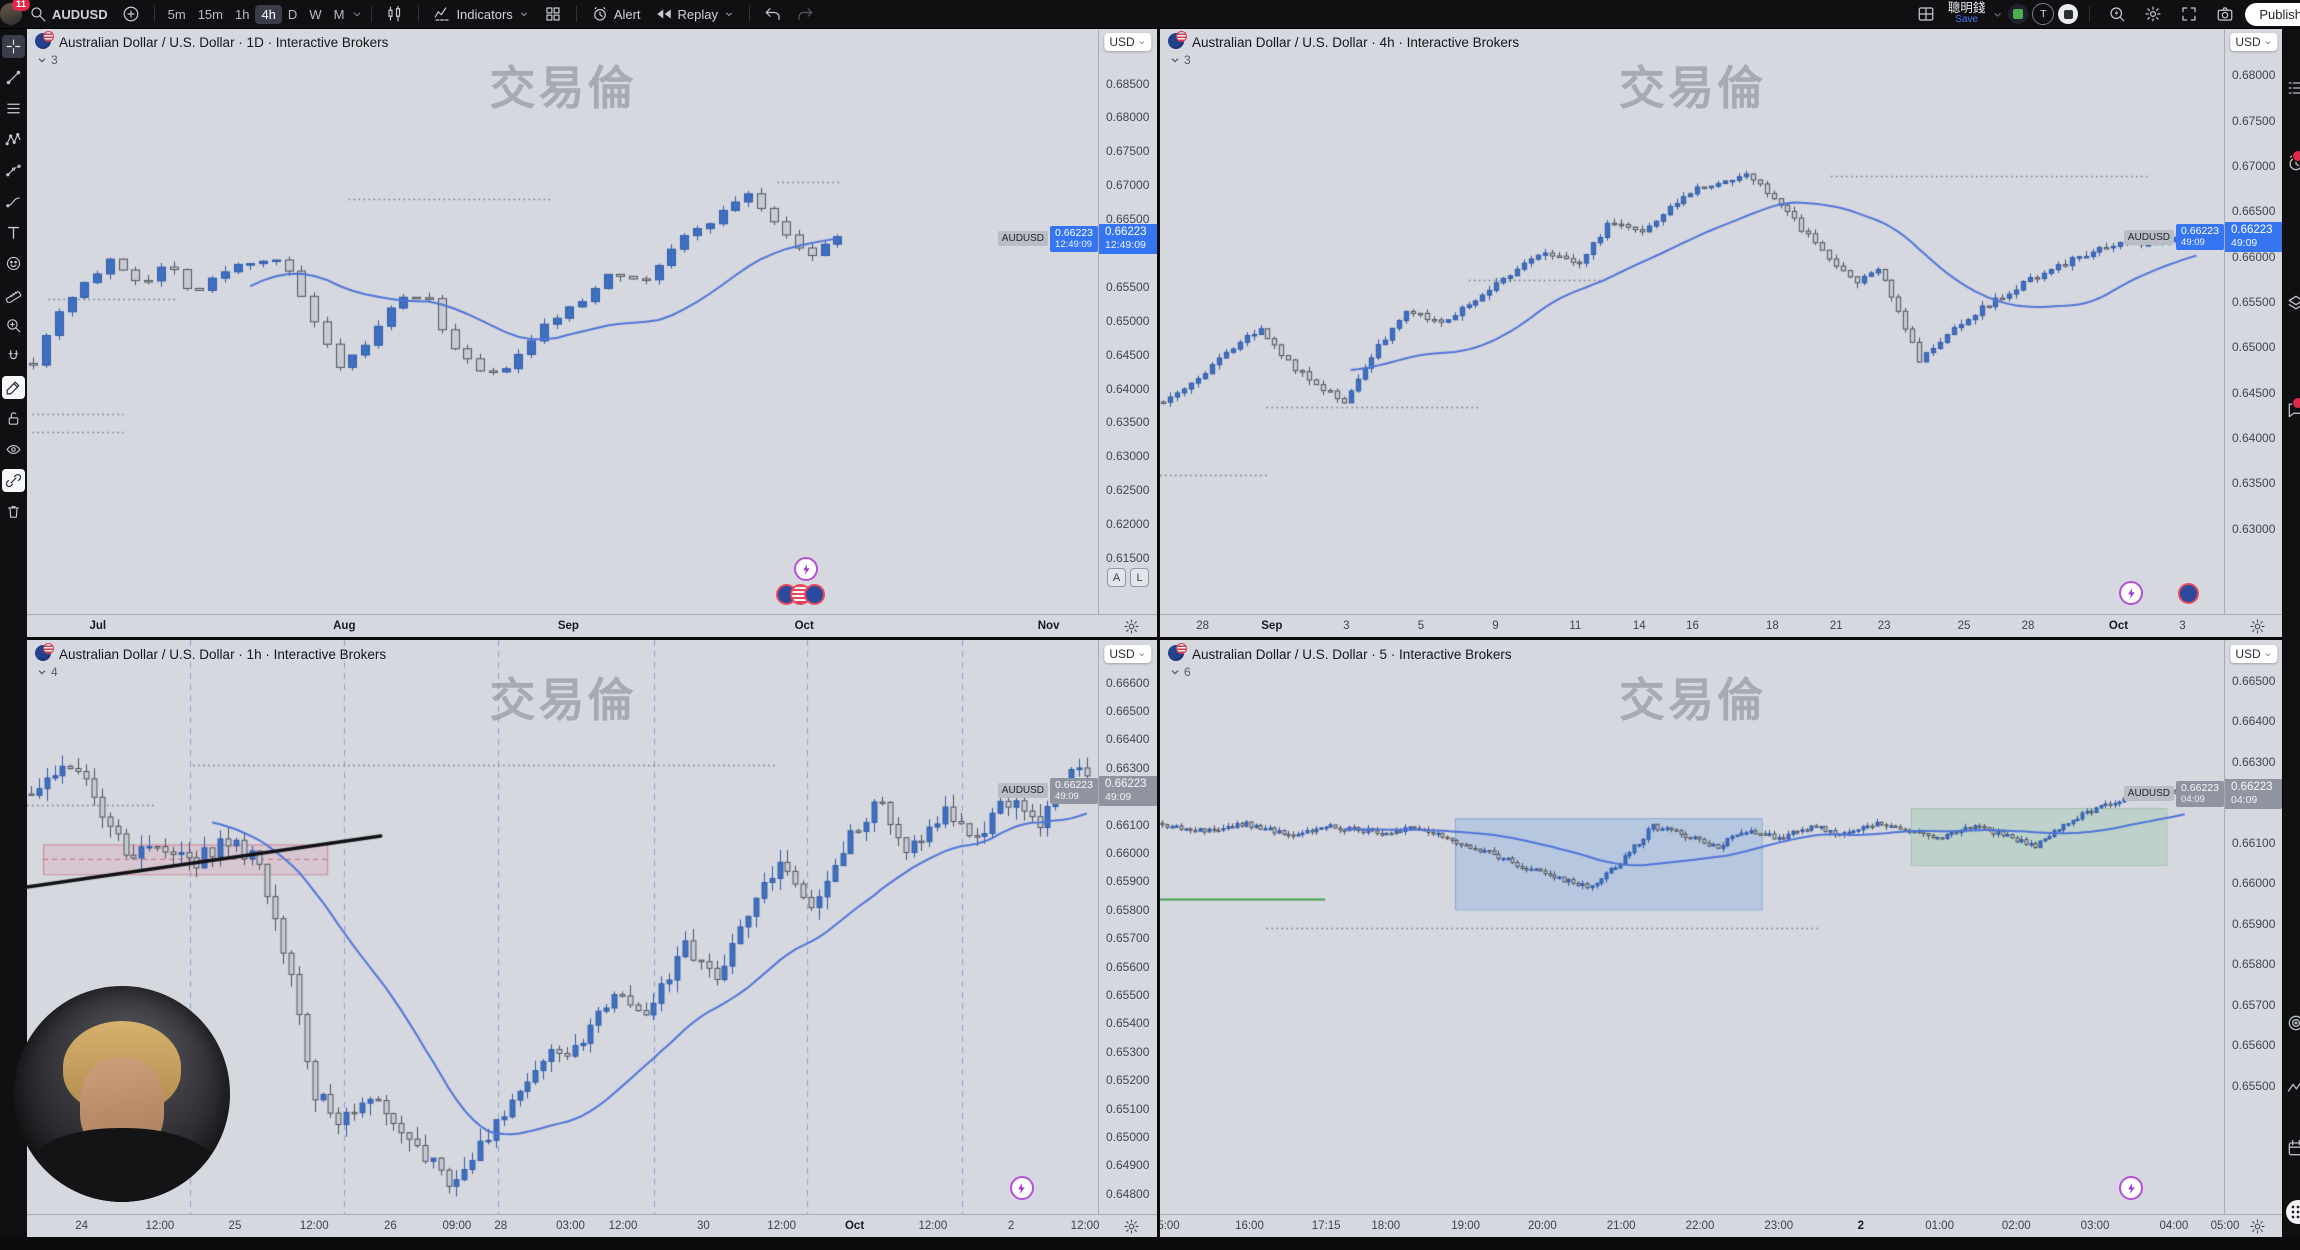 The width and height of the screenshot is (2300, 1250). Describe the element at coordinates (13, 356) in the screenshot. I see `magnet-tool` at that location.